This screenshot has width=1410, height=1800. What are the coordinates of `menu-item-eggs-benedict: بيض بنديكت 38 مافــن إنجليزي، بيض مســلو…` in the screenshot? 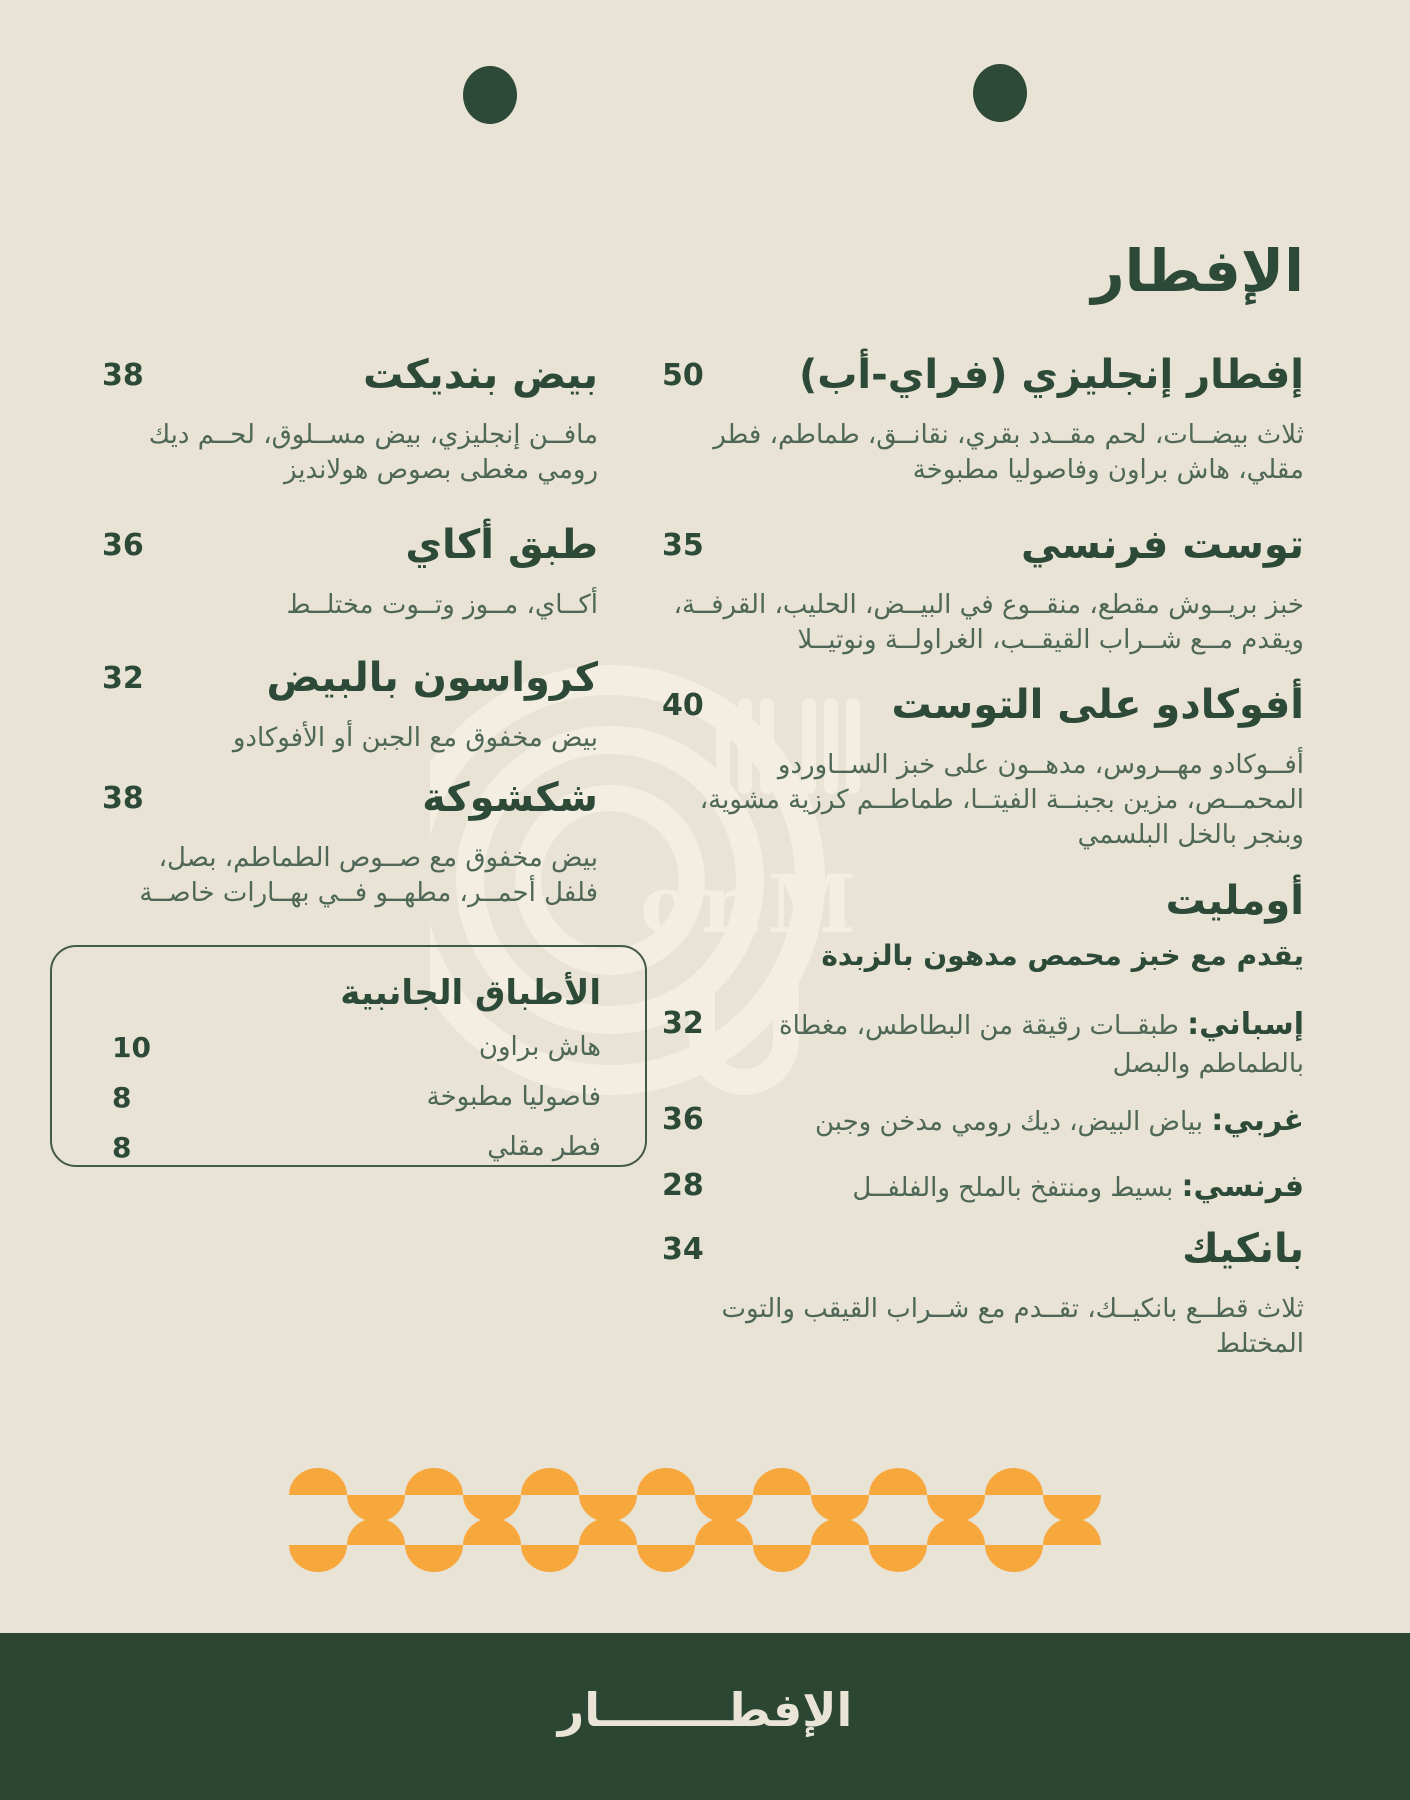 It's located at (350, 420).